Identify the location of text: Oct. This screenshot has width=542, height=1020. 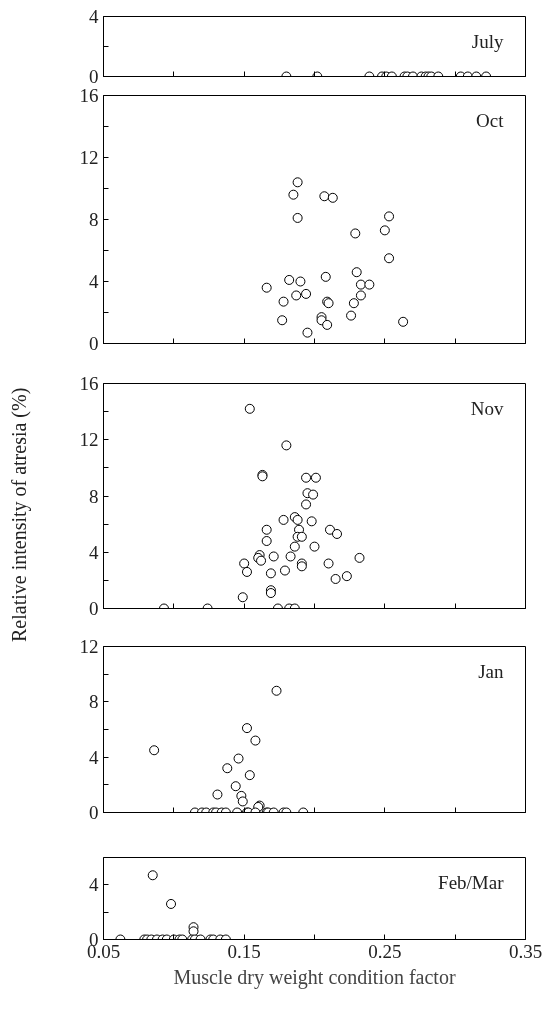
(490, 120).